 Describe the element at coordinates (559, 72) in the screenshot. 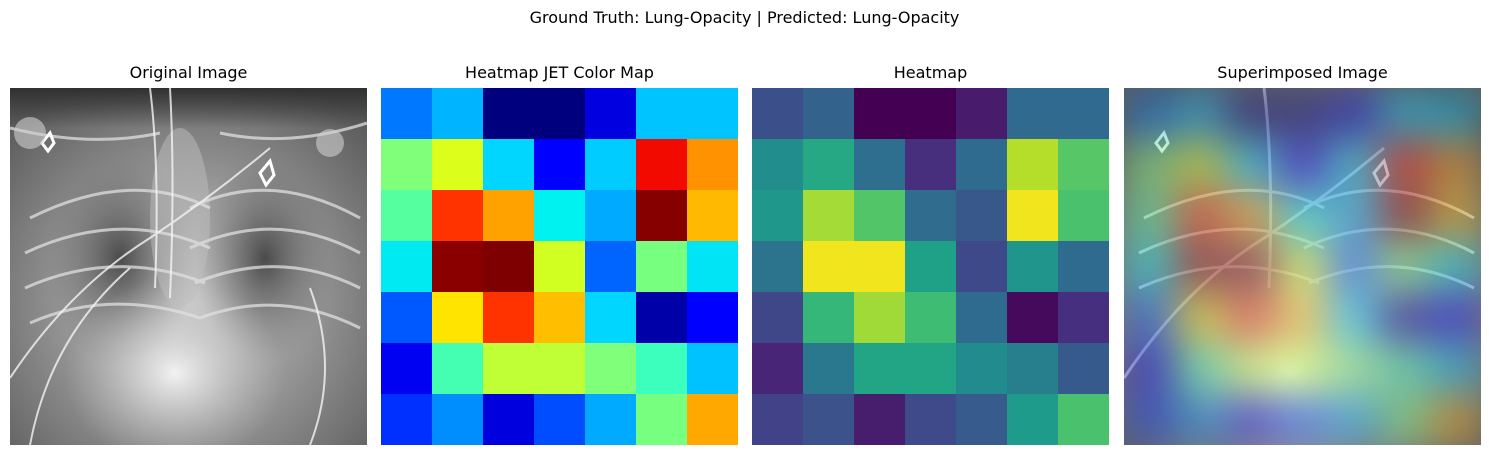

I see `panel-title-jet: Heatmap JET Color Map` at that location.